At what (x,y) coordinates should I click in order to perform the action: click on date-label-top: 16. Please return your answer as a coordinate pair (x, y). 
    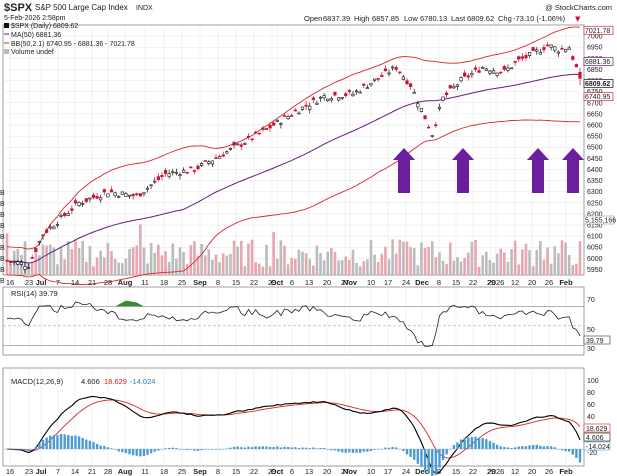
    Looking at the image, I should click on (10, 282).